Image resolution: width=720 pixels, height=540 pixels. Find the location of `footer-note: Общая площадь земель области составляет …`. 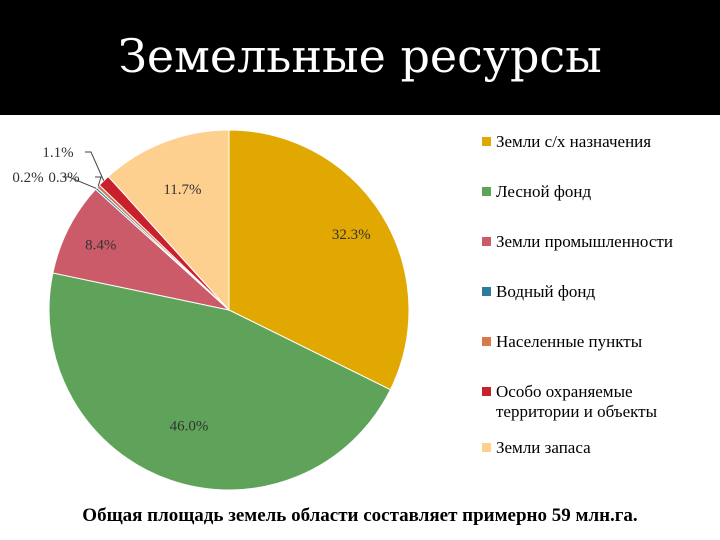

footer-note: Общая площадь земель области составляет … is located at coordinates (360, 515).